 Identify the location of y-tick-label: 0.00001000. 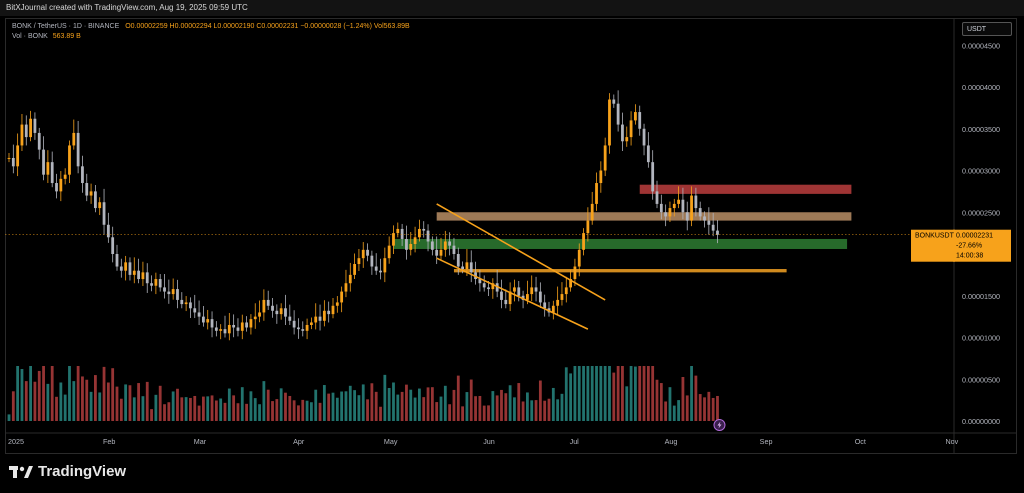
(981, 338).